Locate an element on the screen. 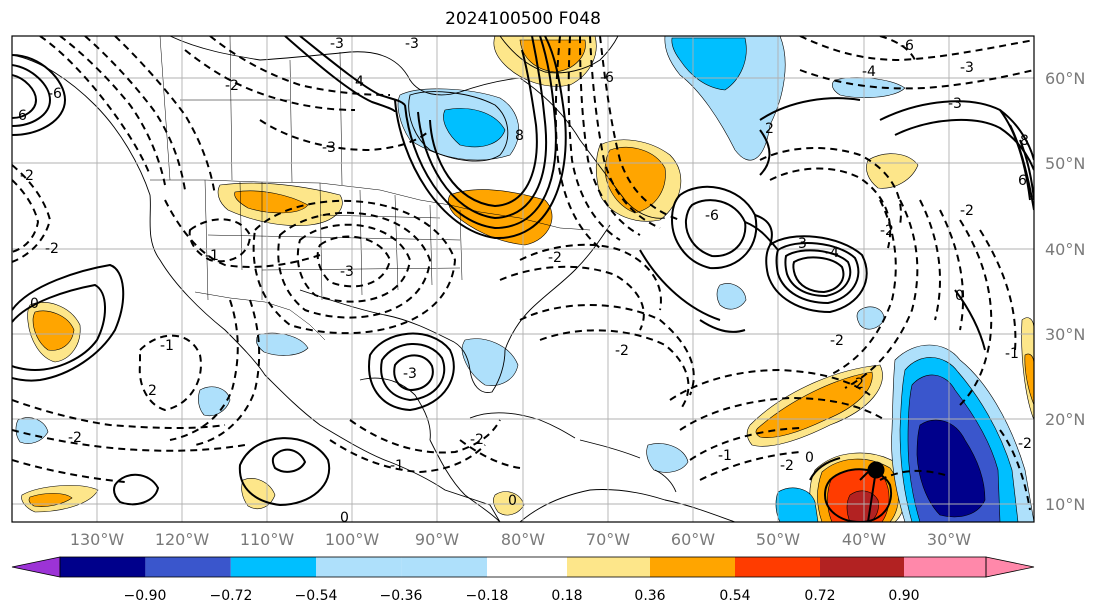 This screenshot has height=615, width=1105. lat-label: 40°N is located at coordinates (1065, 249).